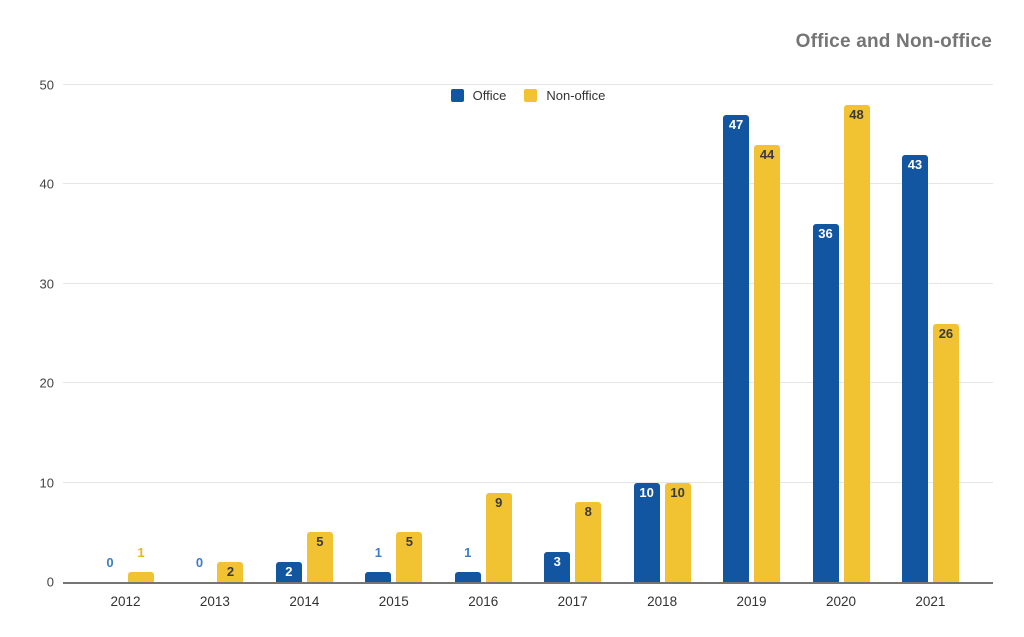  What do you see at coordinates (646, 532) in the screenshot?
I see `bar-office: 10` at bounding box center [646, 532].